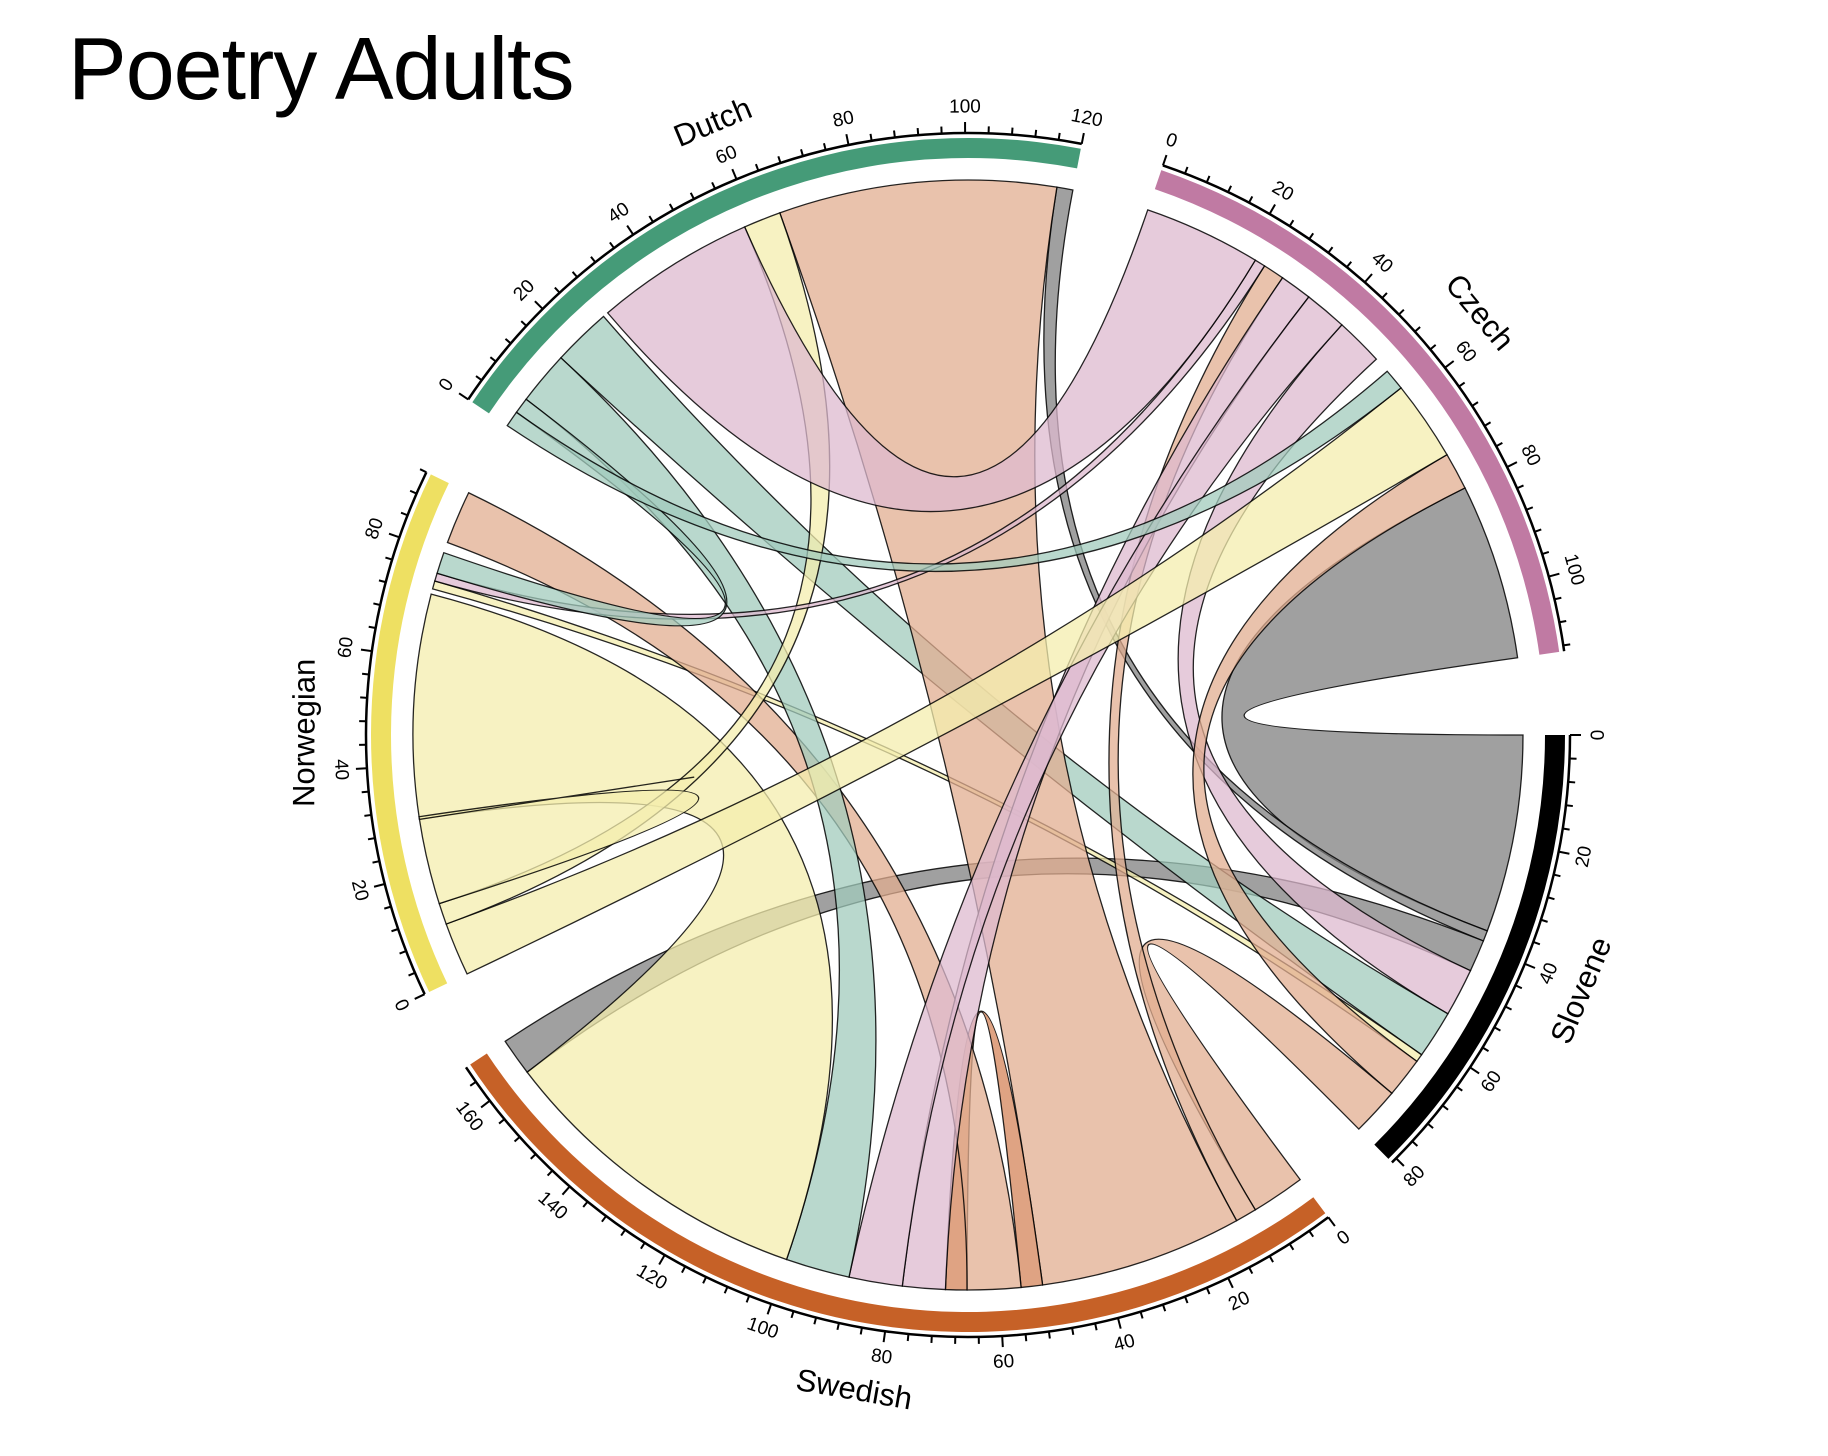 Image resolution: width=1828 pixels, height=1456 pixels. What do you see at coordinates (897, 1202) in the screenshot?
I see `sector-axis-swedish` at bounding box center [897, 1202].